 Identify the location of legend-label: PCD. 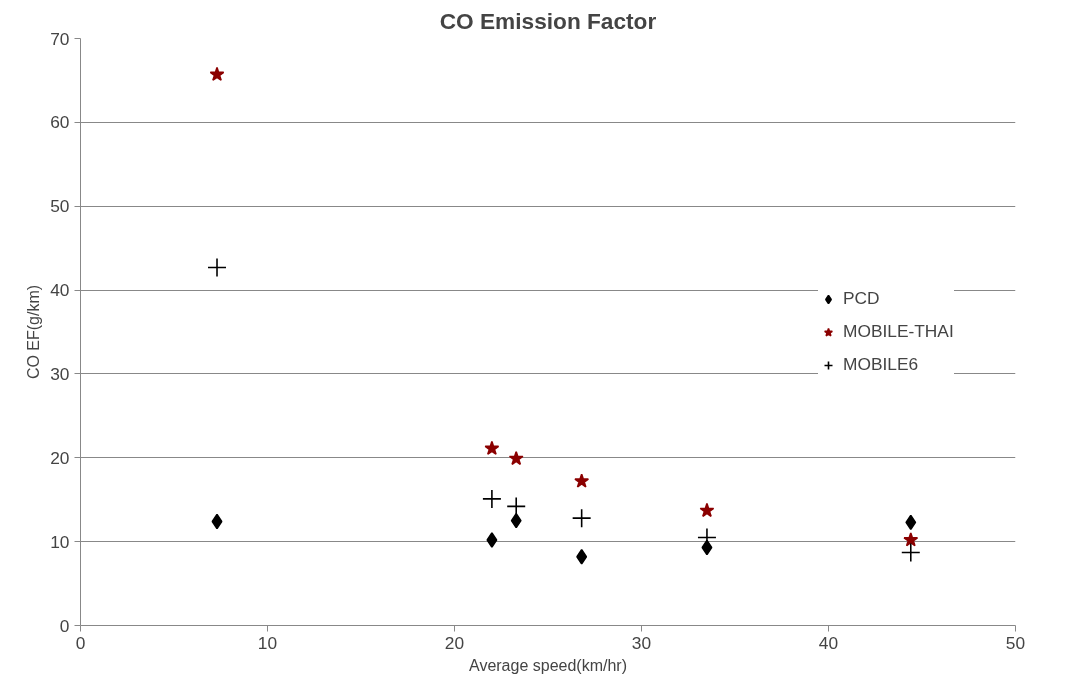
(861, 298).